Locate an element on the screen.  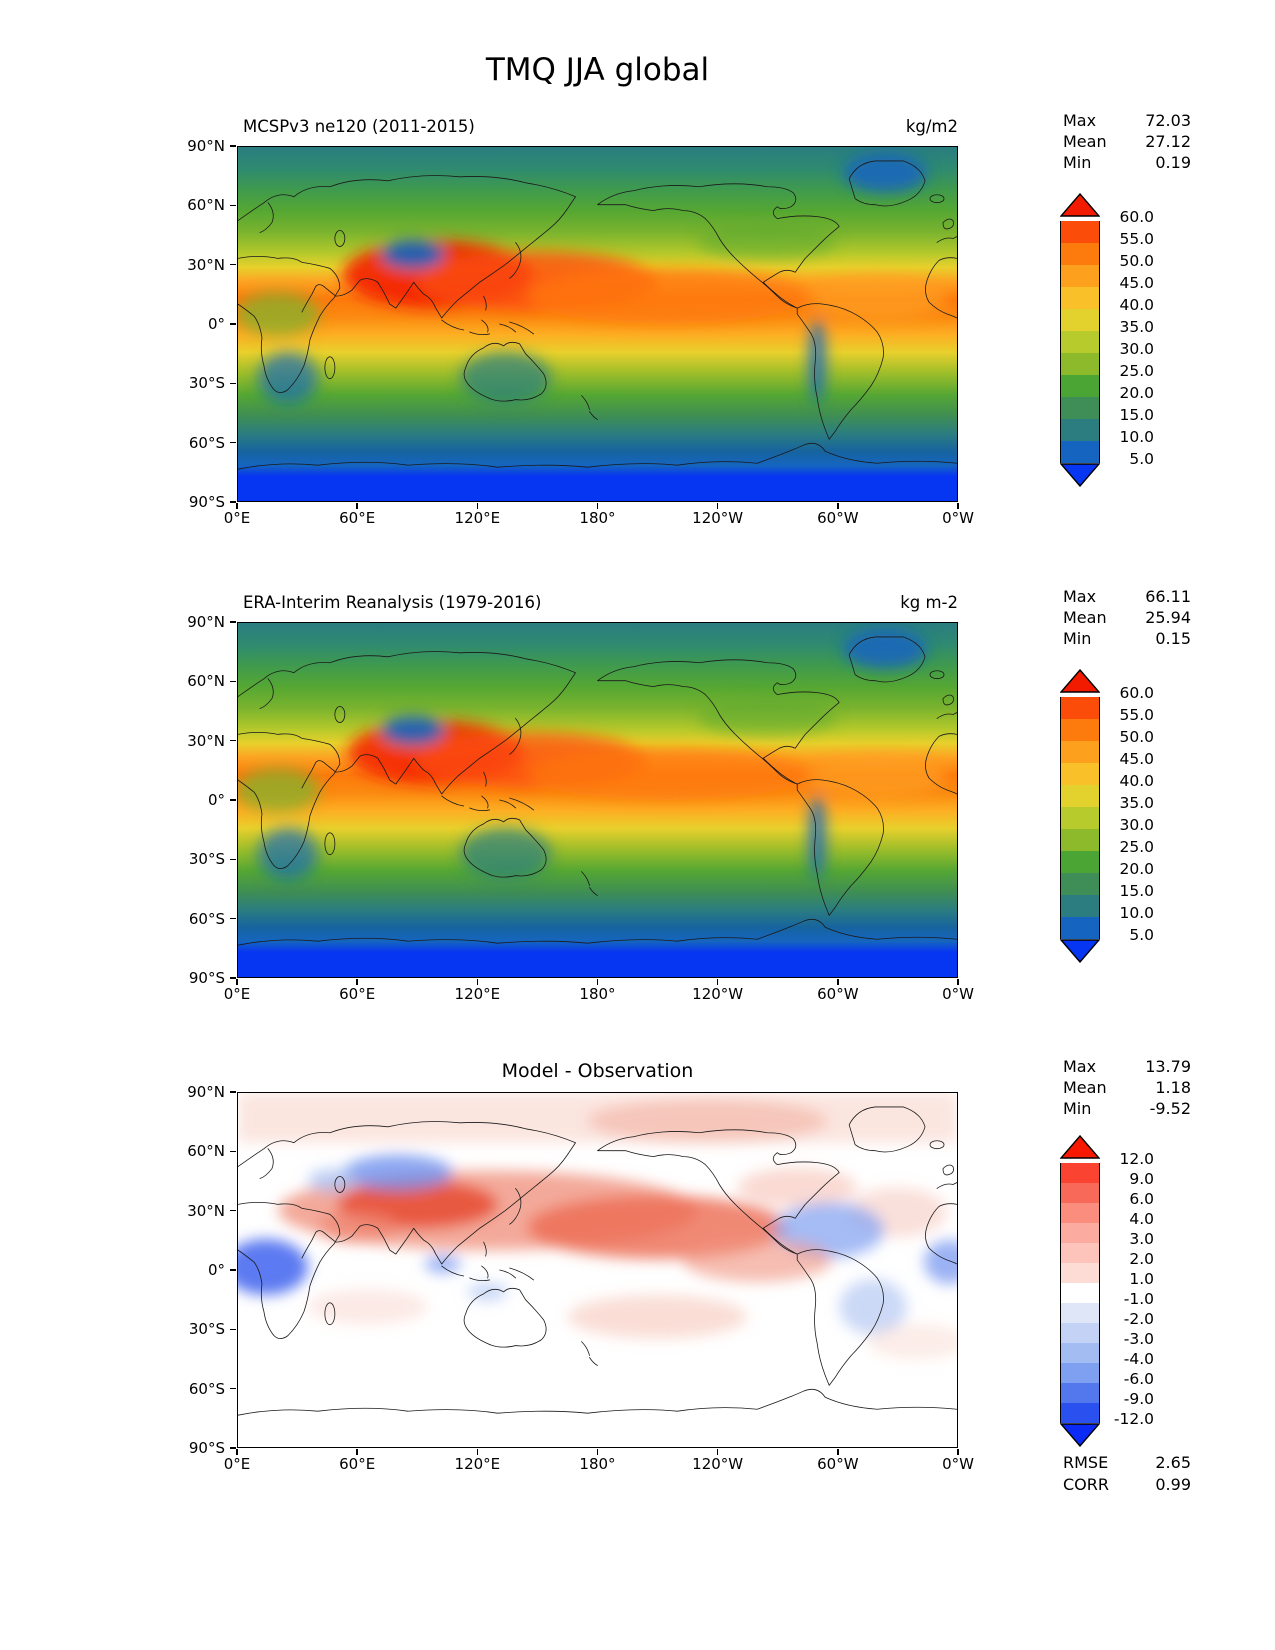
panel-model-stats: Max 72.03 Mean 27.12 Min 0.19 is located at coordinates (1127, 141).